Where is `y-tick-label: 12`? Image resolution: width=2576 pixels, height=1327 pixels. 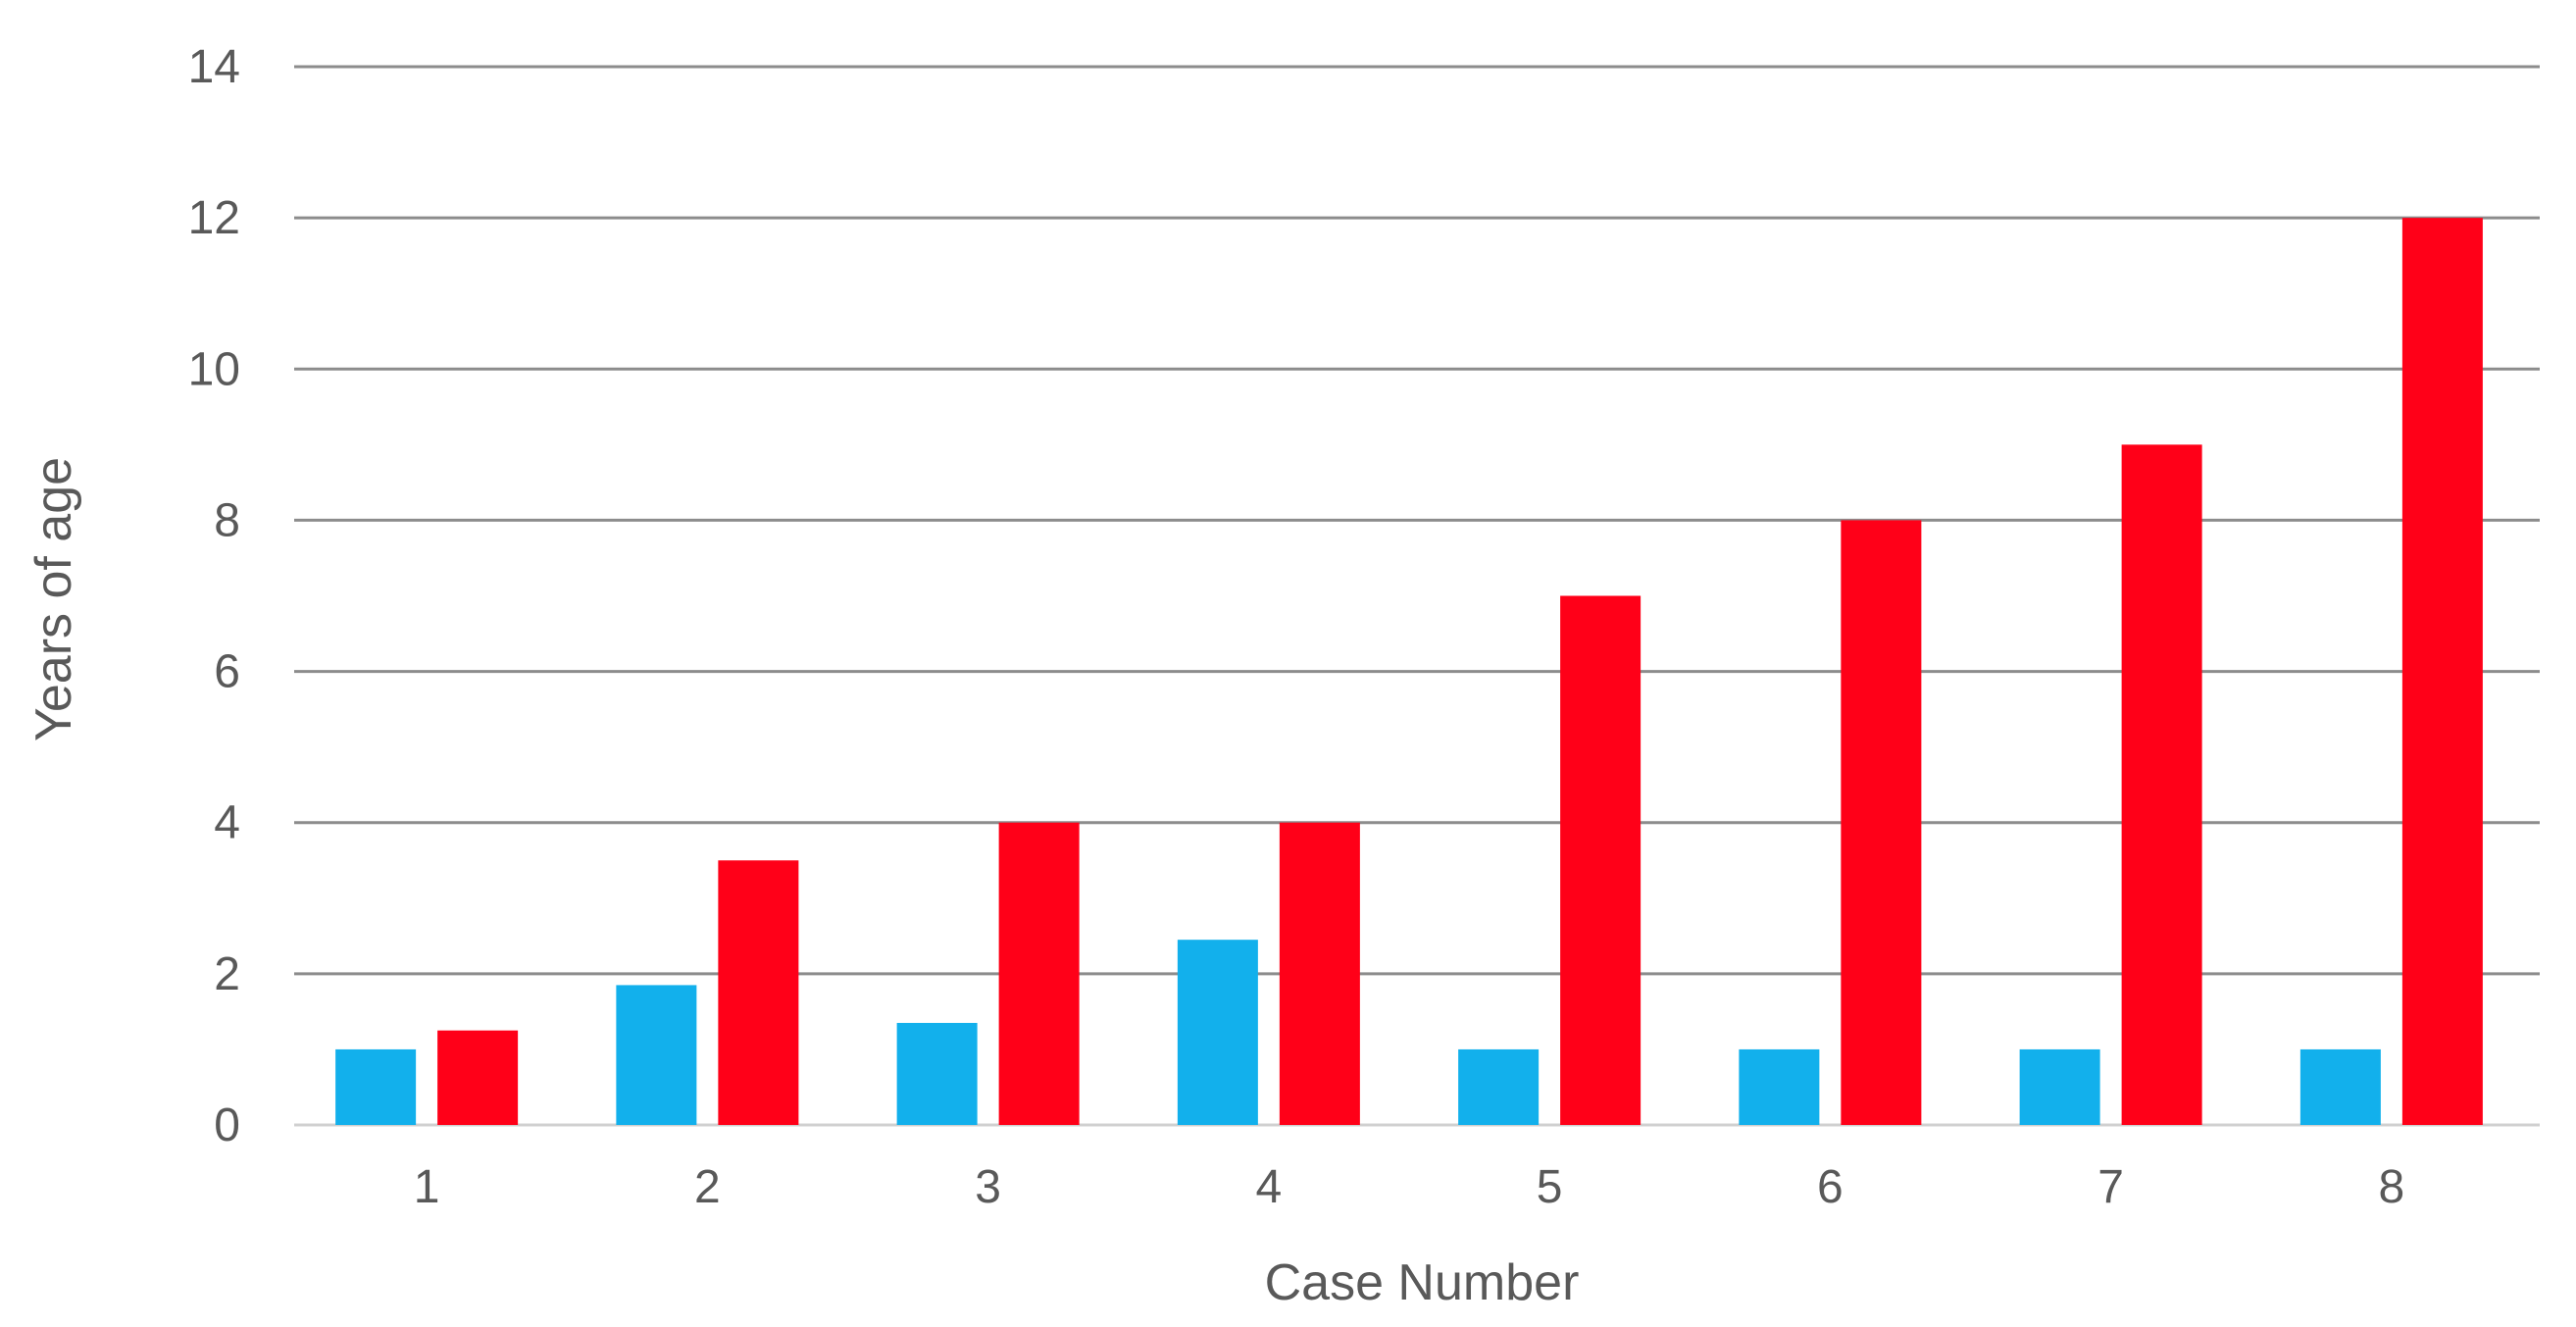 y-tick-label: 12 is located at coordinates (214, 218).